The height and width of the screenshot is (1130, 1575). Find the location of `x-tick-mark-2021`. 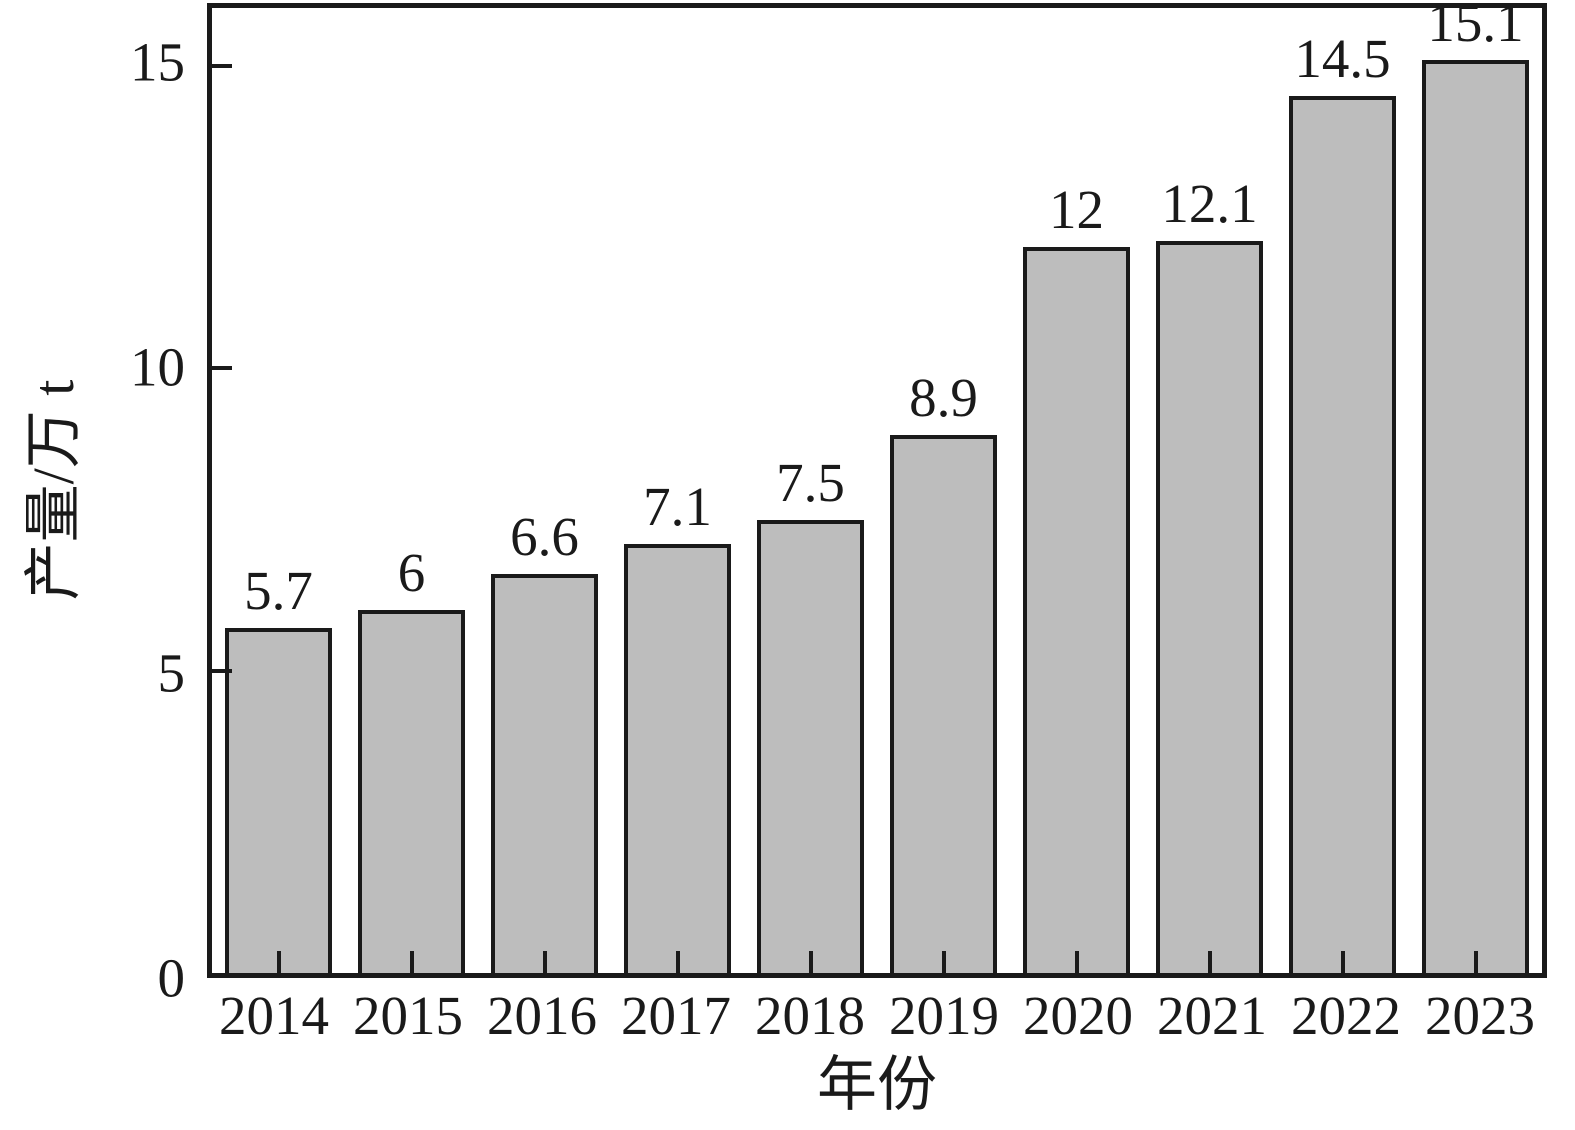

x-tick-mark-2021 is located at coordinates (1209, 962).